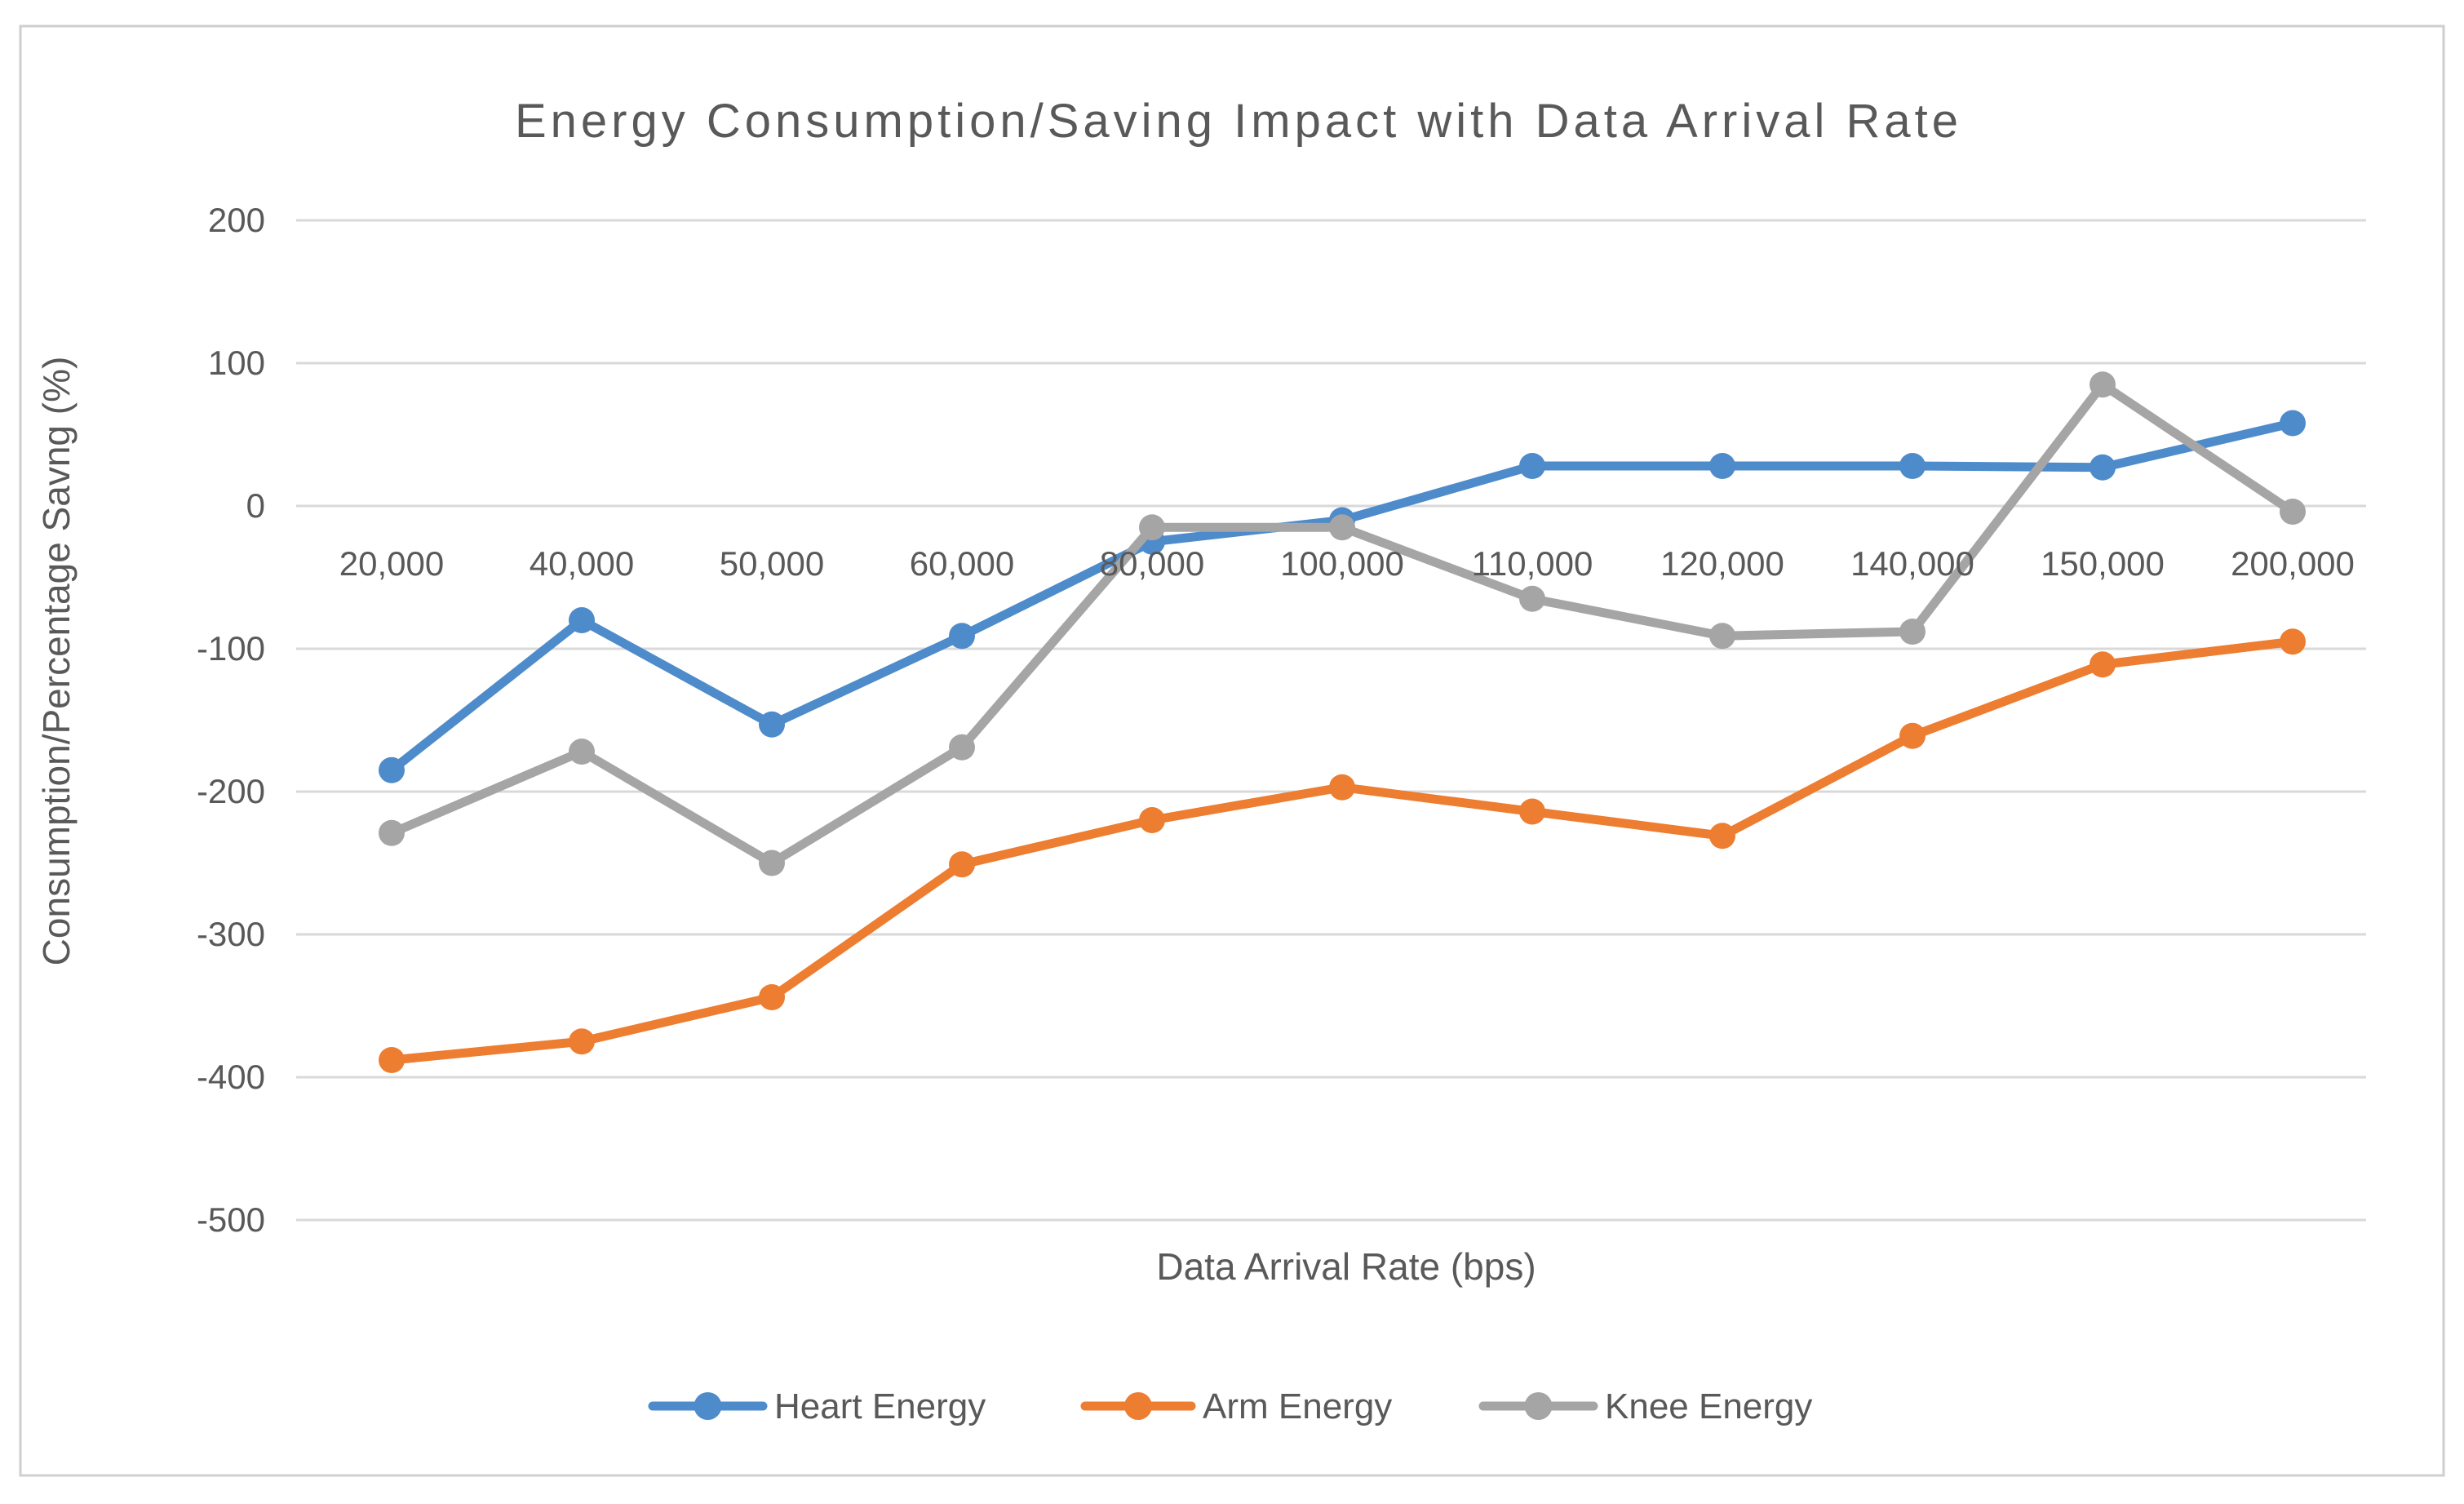 Image resolution: width=2464 pixels, height=1504 pixels. Describe the element at coordinates (1297, 1406) in the screenshot. I see `legend-label: Arm Energy` at that location.